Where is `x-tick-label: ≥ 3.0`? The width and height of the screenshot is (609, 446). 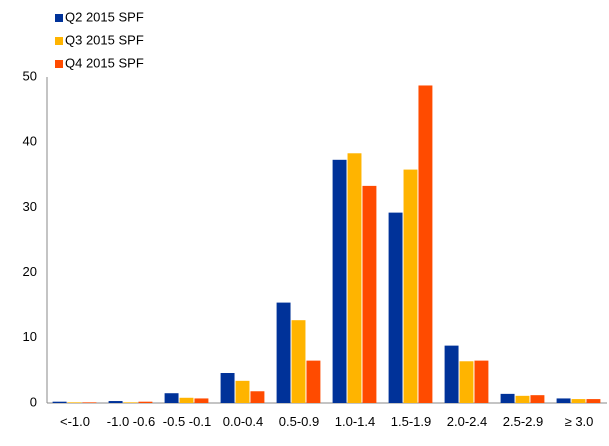
x-tick-label: ≥ 3.0 is located at coordinates (579, 421).